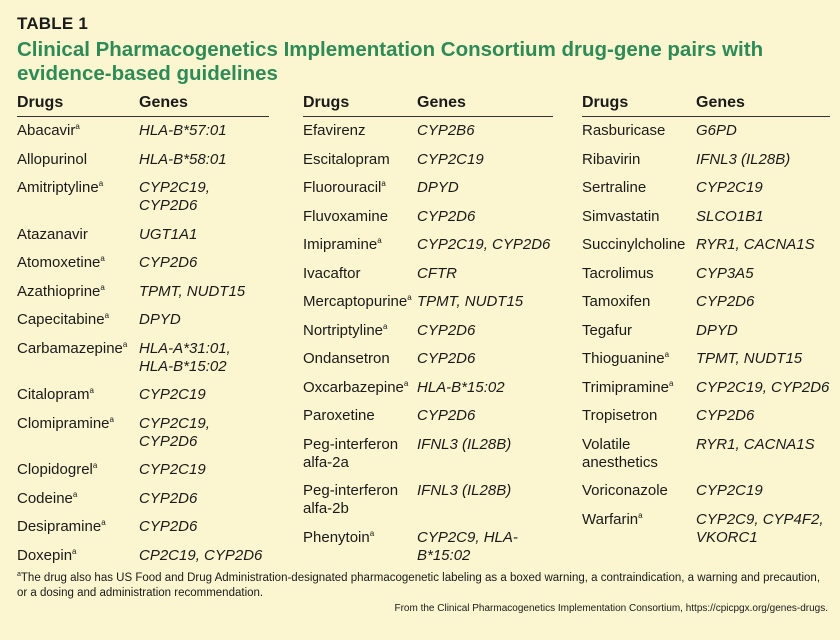 This screenshot has height=640, width=840. What do you see at coordinates (334, 130) in the screenshot?
I see `drug-name-text: Efavirenz` at bounding box center [334, 130].